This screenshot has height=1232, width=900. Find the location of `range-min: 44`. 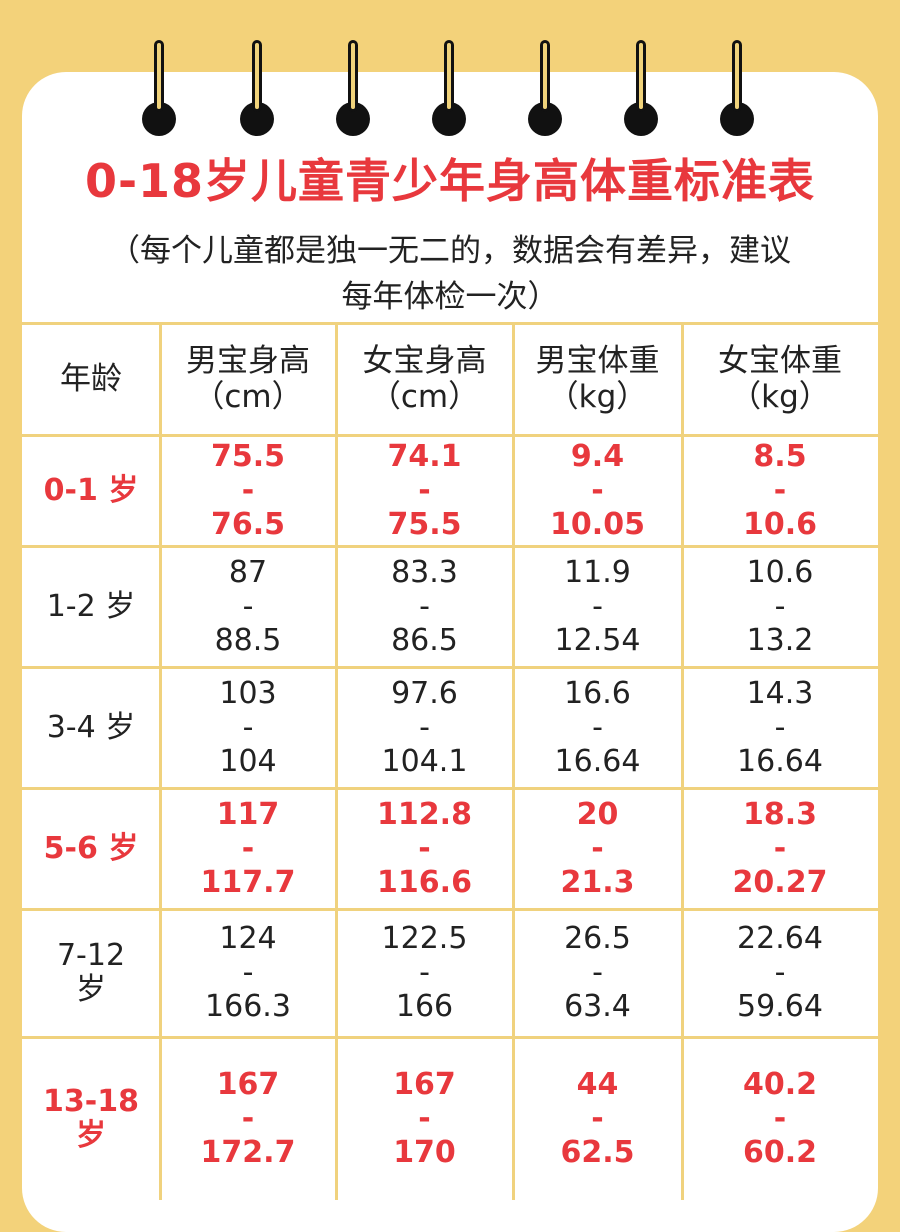

range-min: 44 is located at coordinates (597, 1084).